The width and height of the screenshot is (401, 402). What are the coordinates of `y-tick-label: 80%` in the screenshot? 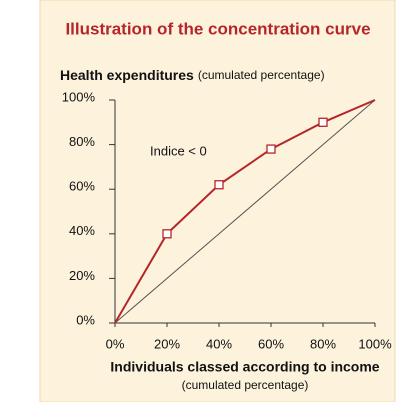 It's located at (82, 141).